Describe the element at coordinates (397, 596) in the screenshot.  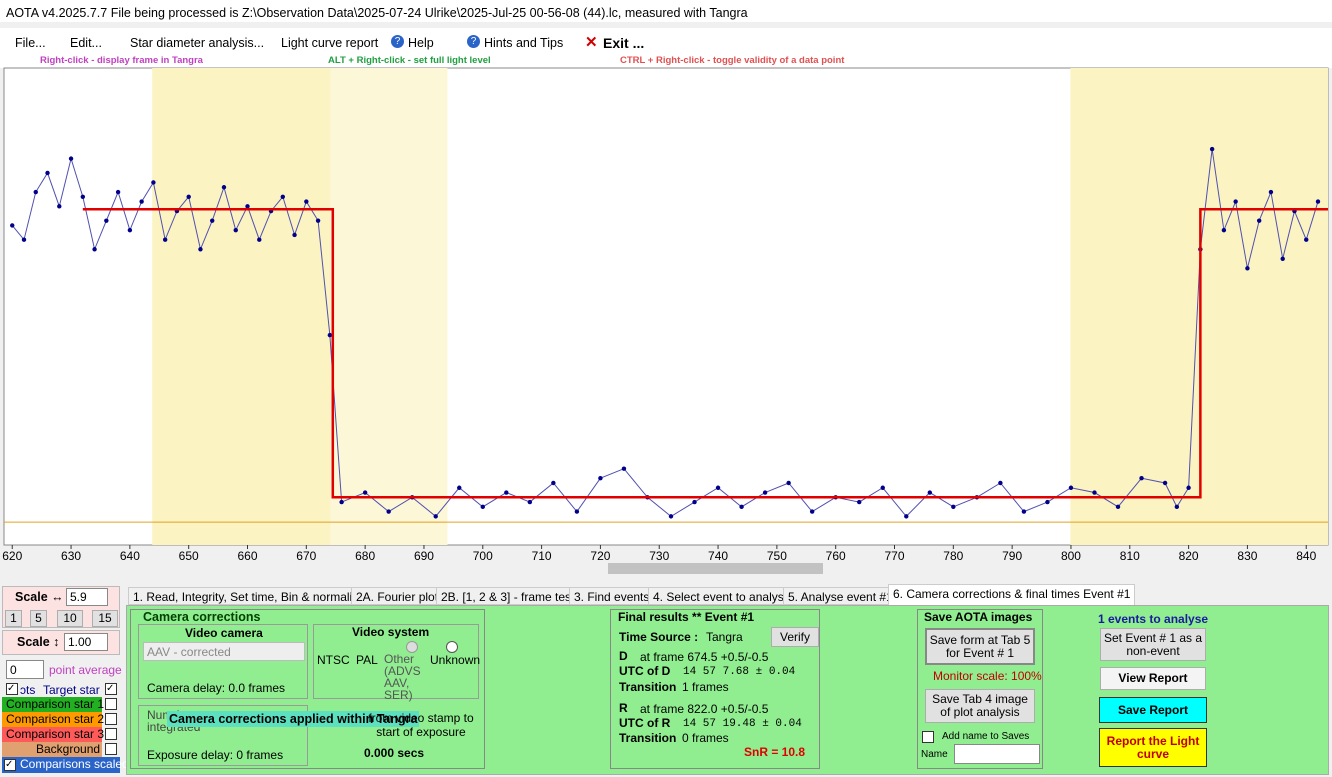
I see `tab: 2A. Fourier plot` at that location.